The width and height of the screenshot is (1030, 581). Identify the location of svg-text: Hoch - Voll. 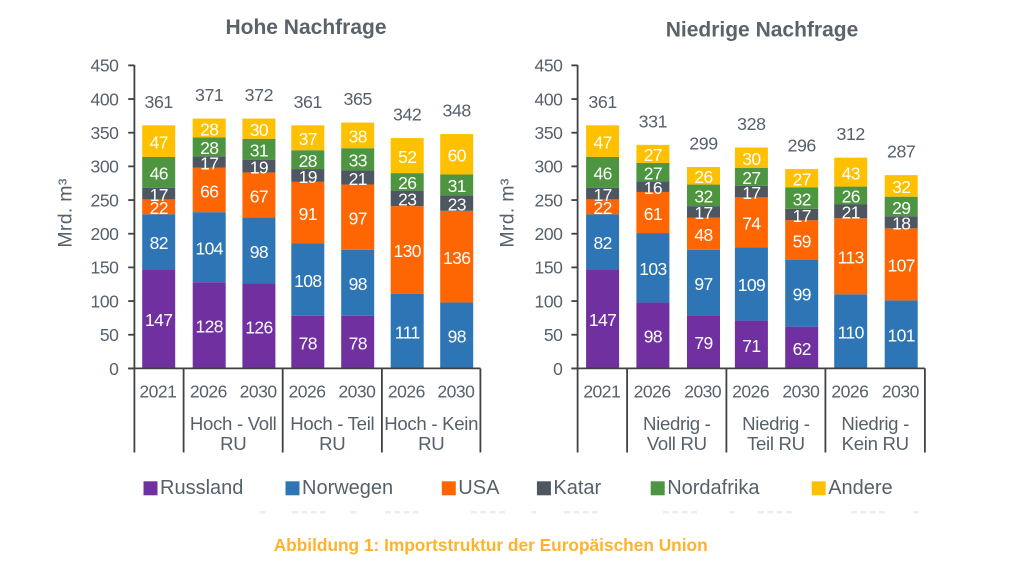
(233, 423).